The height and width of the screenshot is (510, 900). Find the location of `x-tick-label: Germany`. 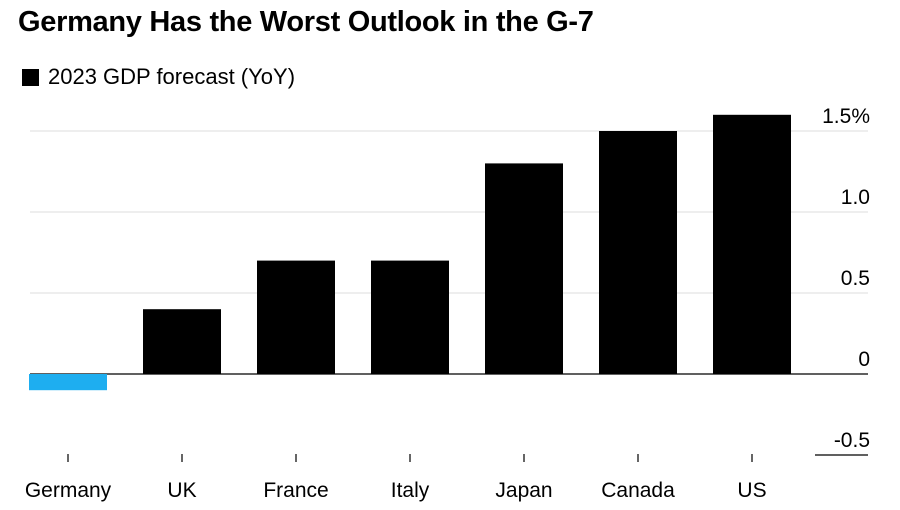

x-tick-label: Germany is located at coordinates (68, 490).